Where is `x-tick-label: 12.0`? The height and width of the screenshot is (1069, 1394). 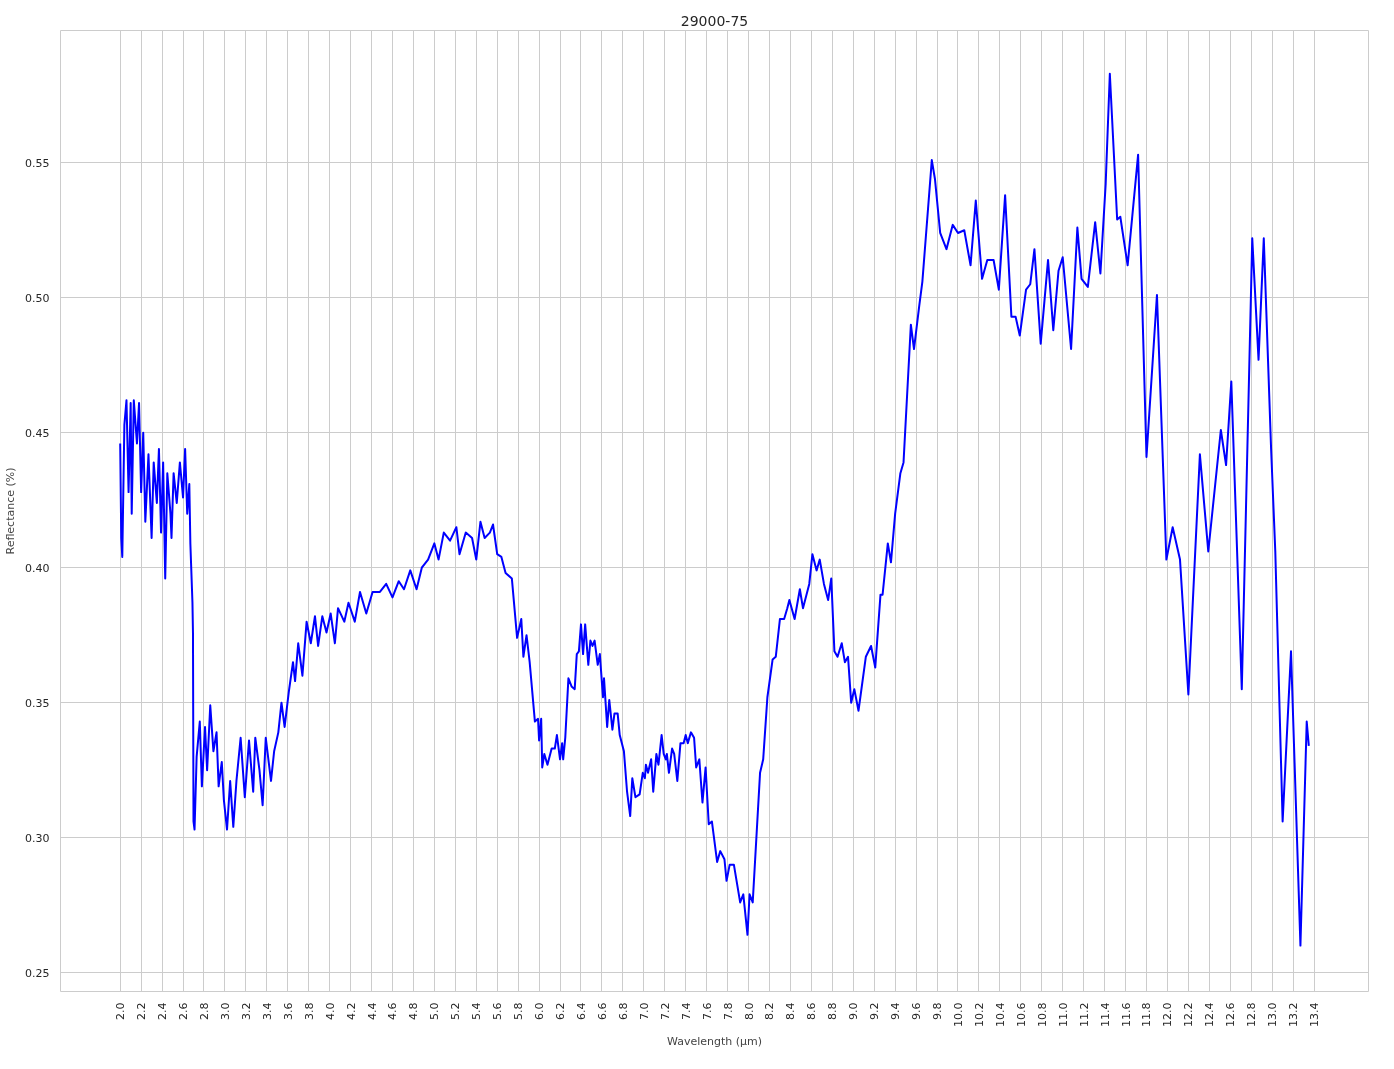
x-tick-label: 12.0 is located at coordinates (1168, 1014).